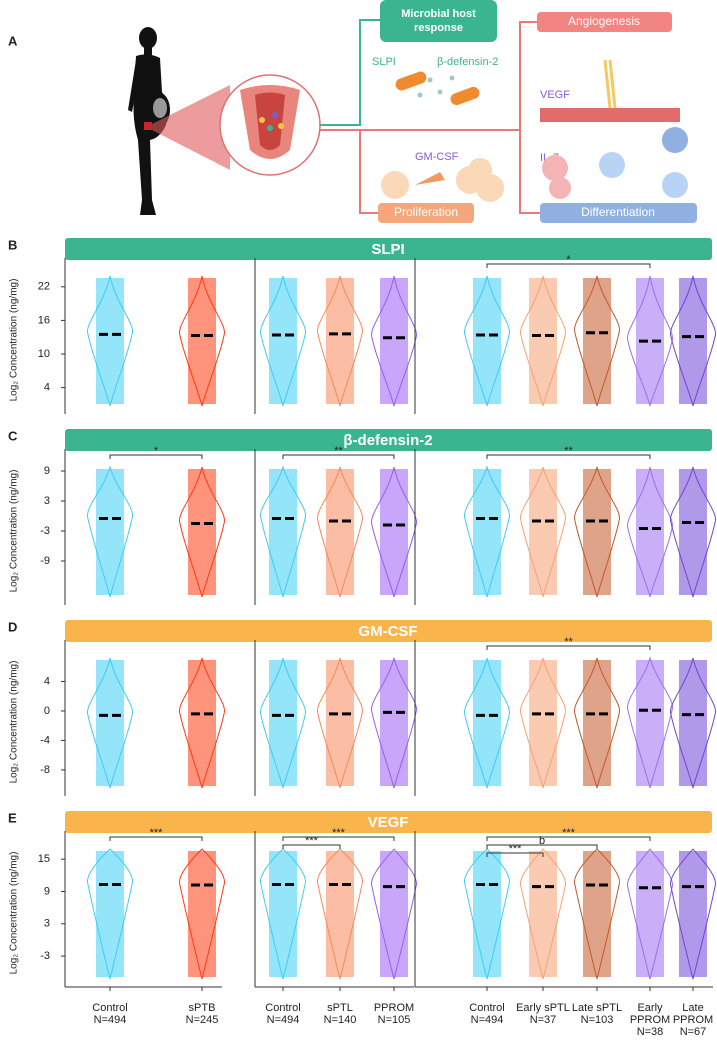 This screenshot has height=1046, width=717. I want to click on sample-size: N=37, so click(543, 1020).